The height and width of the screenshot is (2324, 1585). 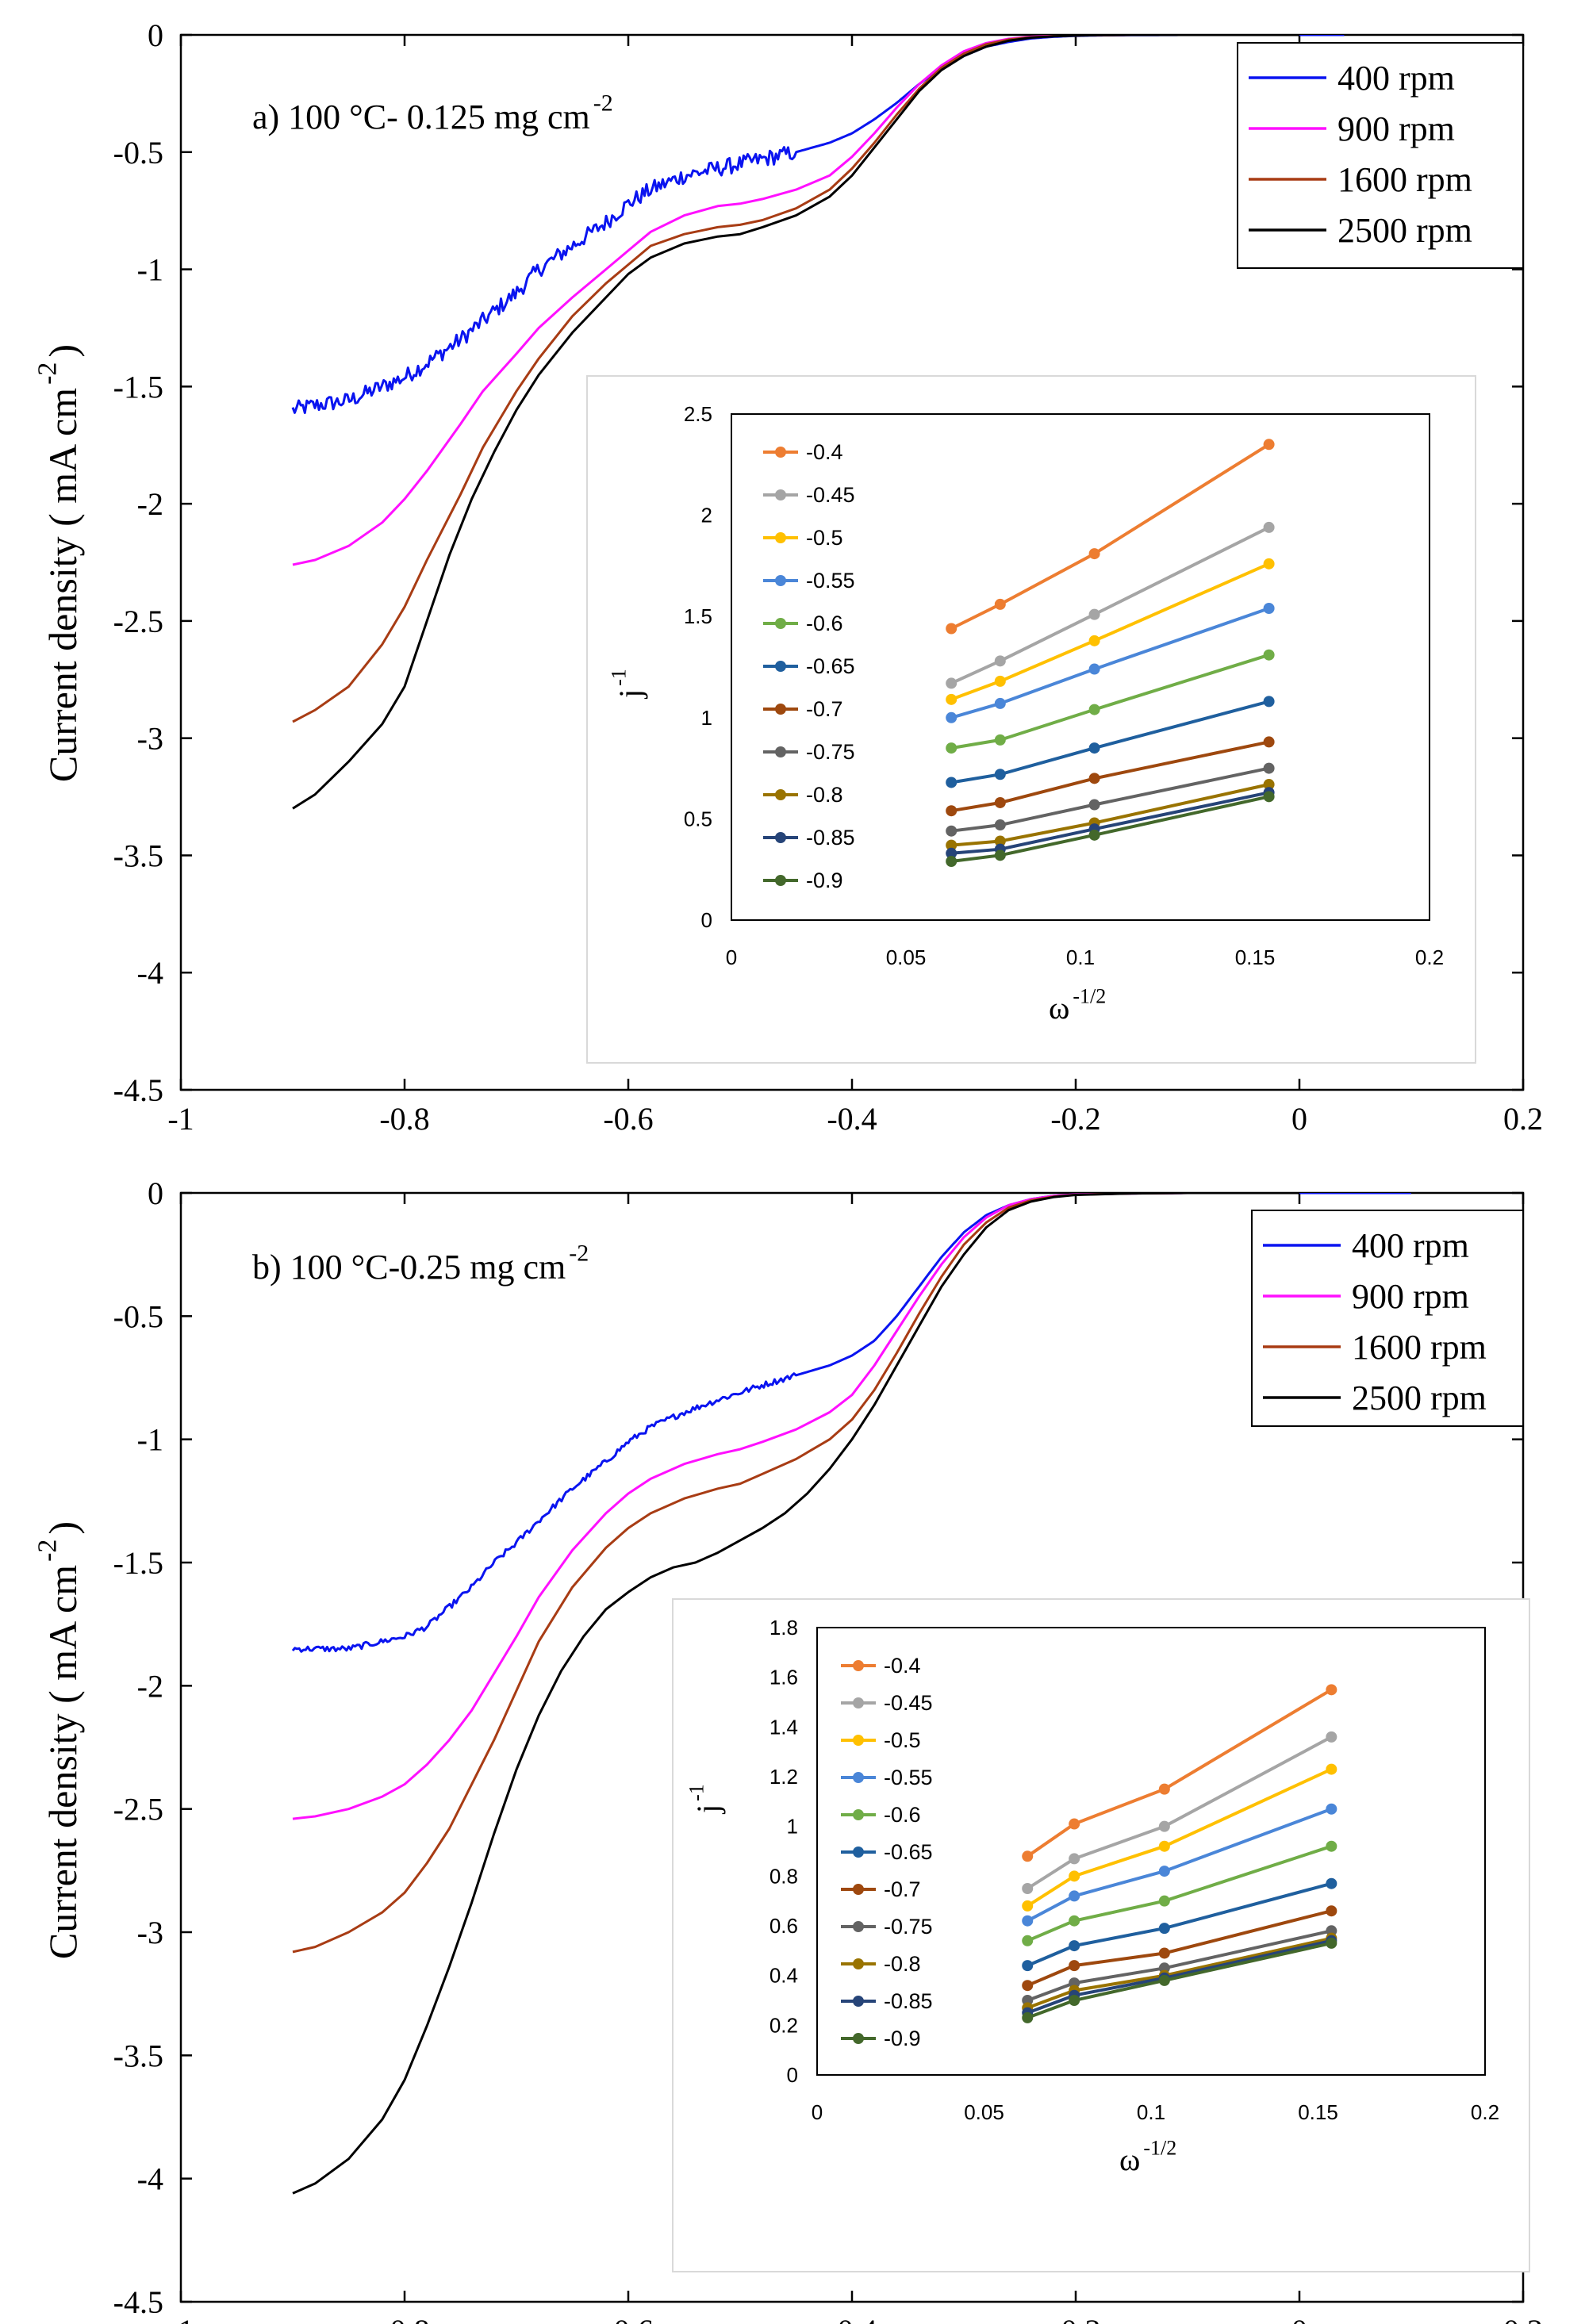 What do you see at coordinates (824, 538) in the screenshot?
I see `inset-legend-label: -0.5` at bounding box center [824, 538].